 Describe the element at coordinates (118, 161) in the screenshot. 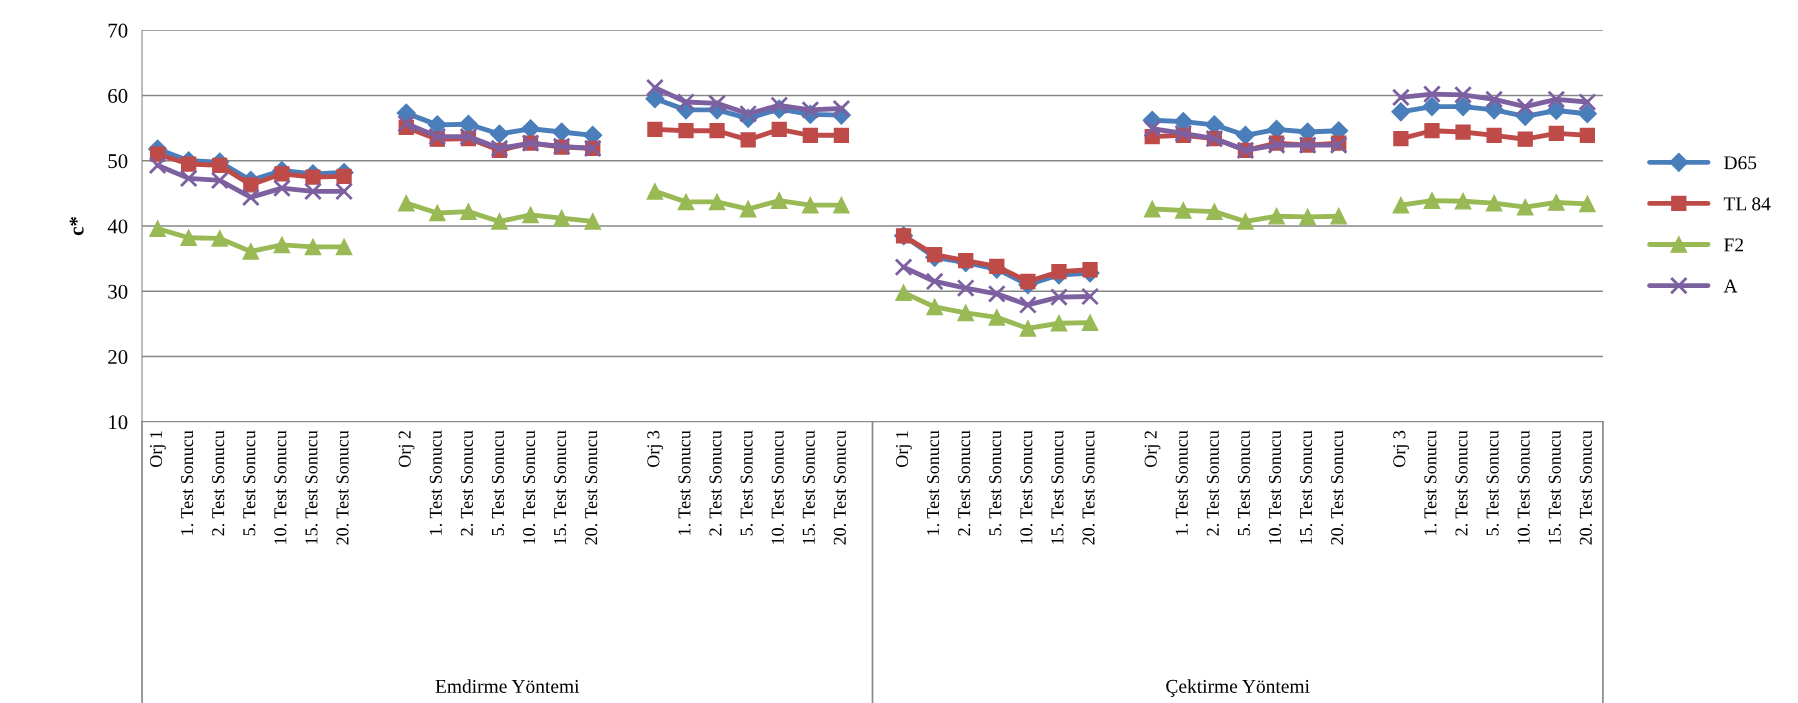

I see `y-tick-label: 50` at that location.